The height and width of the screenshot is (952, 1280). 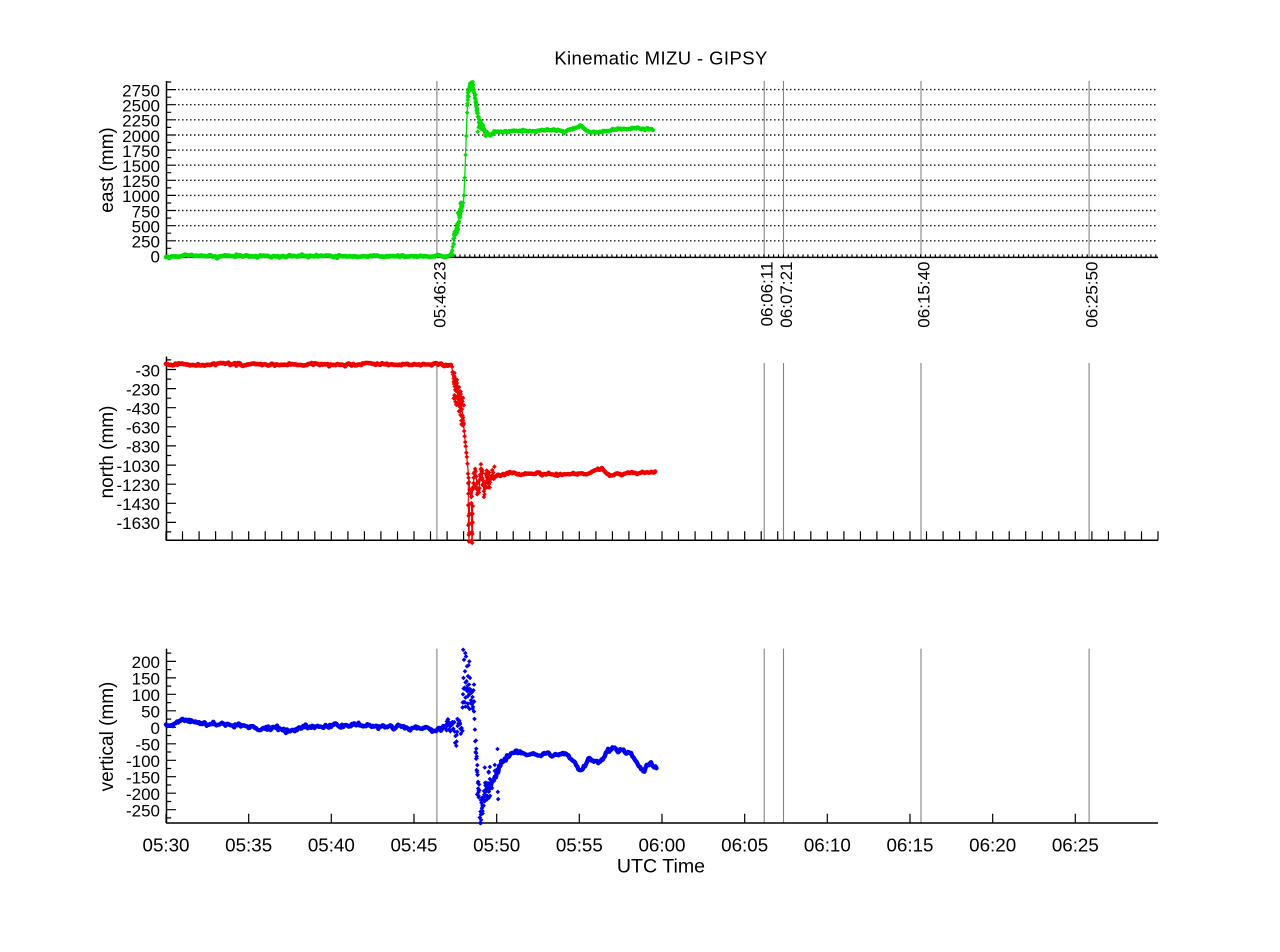 What do you see at coordinates (146, 679) in the screenshot?
I see `svg-text: 150` at bounding box center [146, 679].